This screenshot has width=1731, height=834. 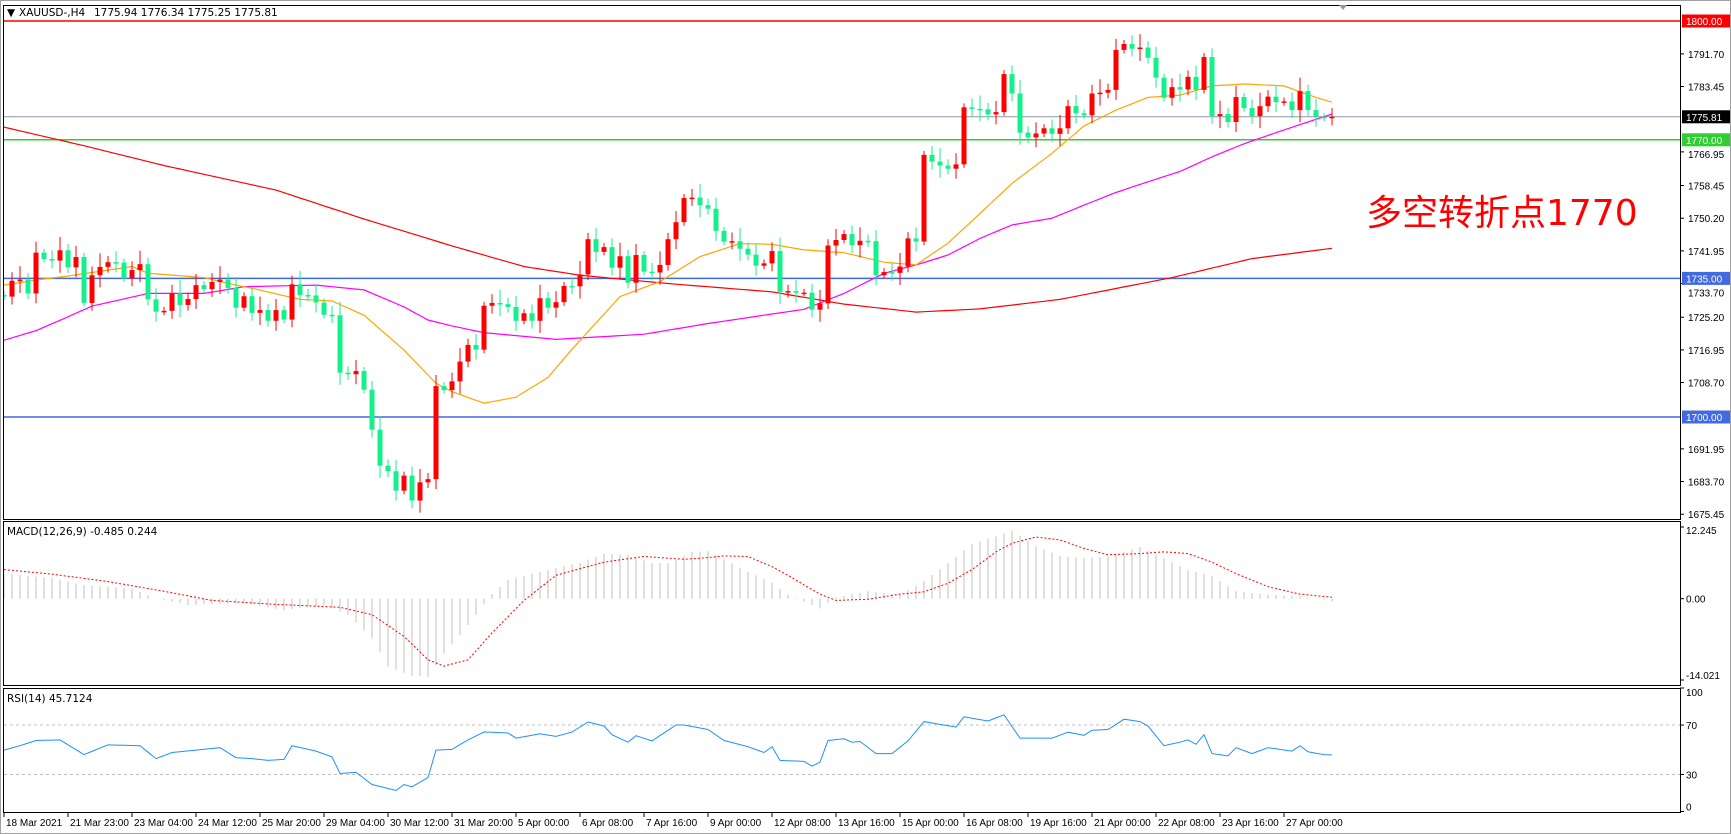 I want to click on macd-axis-label: 12.245, so click(x=1701, y=531).